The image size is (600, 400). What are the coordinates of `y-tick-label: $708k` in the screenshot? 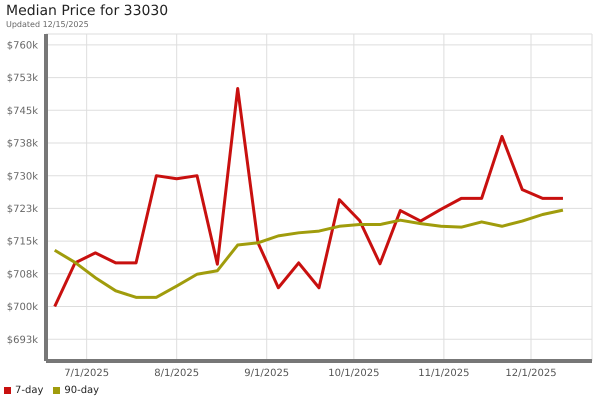 It's located at (22, 274).